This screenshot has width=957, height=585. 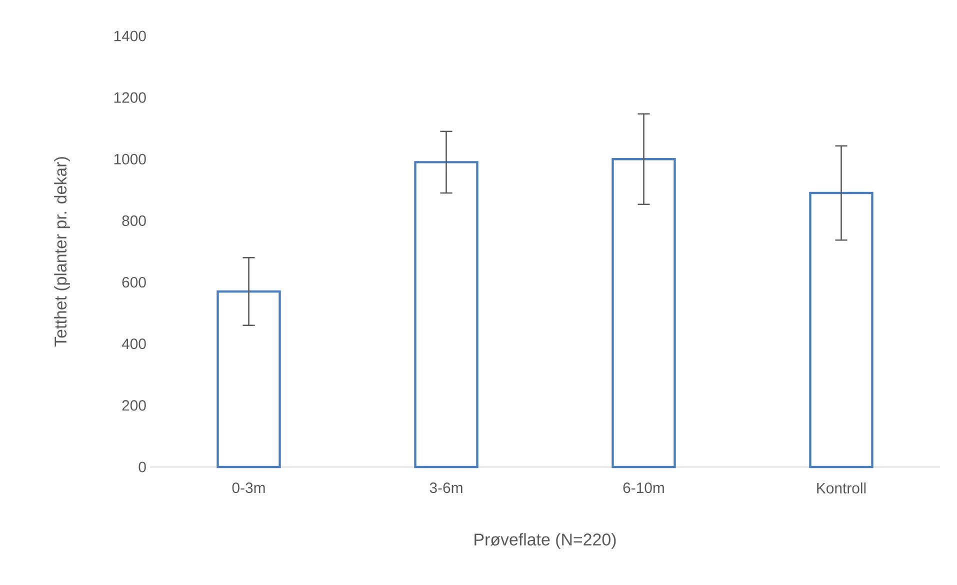 What do you see at coordinates (134, 405) in the screenshot?
I see `y-tick-label: 200` at bounding box center [134, 405].